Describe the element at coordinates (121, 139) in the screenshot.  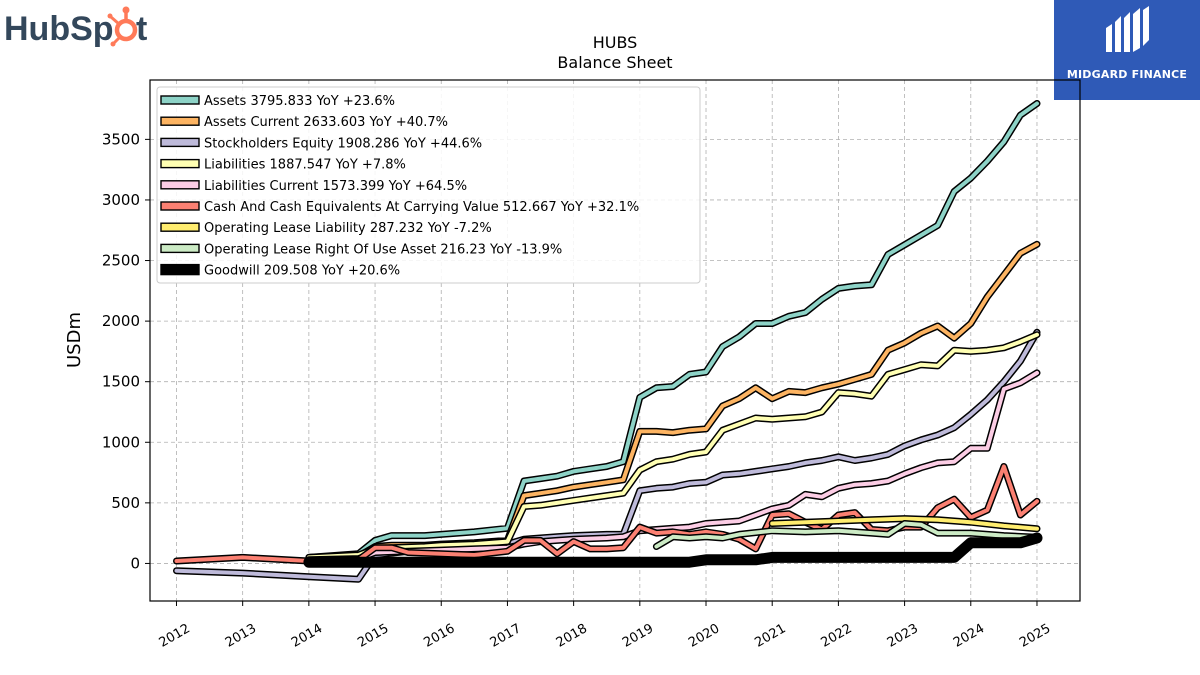
I see `y-tick-label: 3500` at that location.